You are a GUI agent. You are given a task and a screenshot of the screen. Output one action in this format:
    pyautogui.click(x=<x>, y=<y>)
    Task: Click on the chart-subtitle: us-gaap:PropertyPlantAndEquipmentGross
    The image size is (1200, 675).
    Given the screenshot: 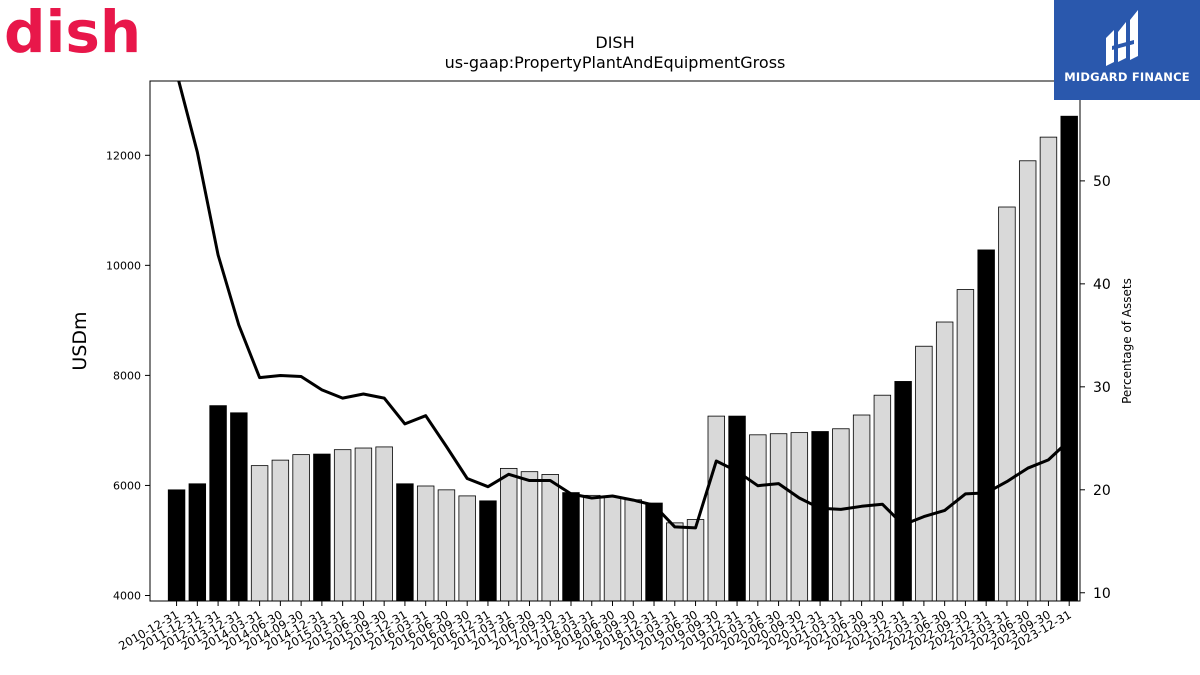 What is the action you would take?
    pyautogui.click(x=615, y=62)
    